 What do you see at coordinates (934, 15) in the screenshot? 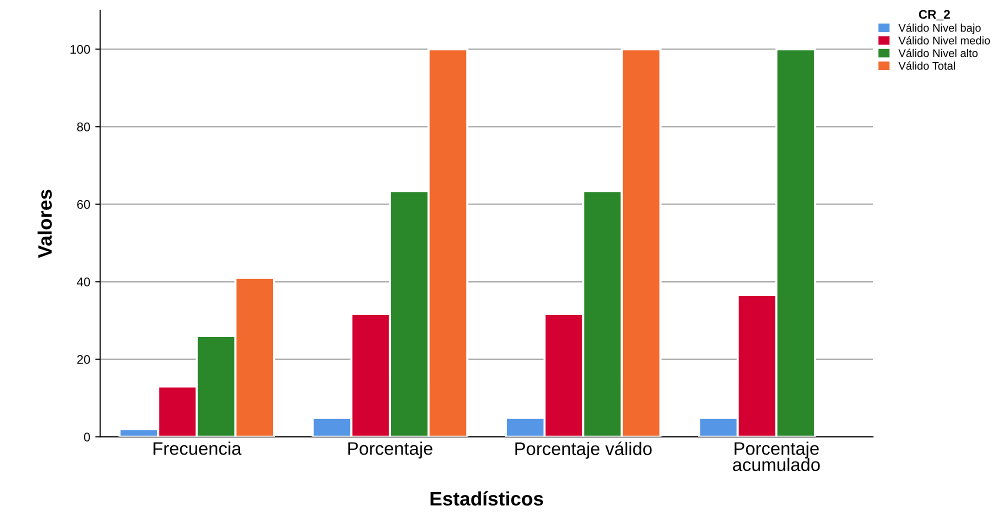
I see `legend-title: CR_2` at bounding box center [934, 15].